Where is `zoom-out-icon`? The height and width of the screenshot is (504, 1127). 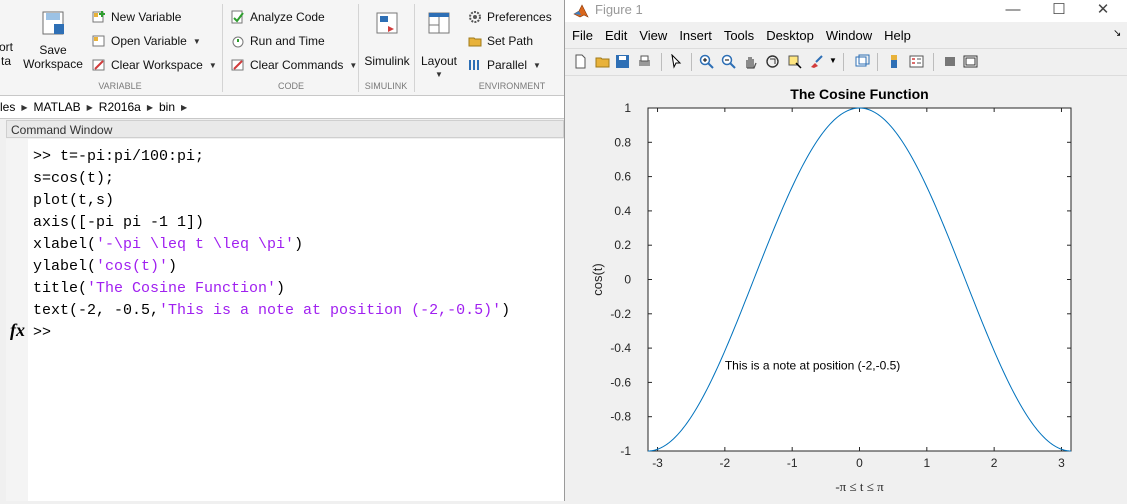 zoom-out-icon is located at coordinates (728, 61).